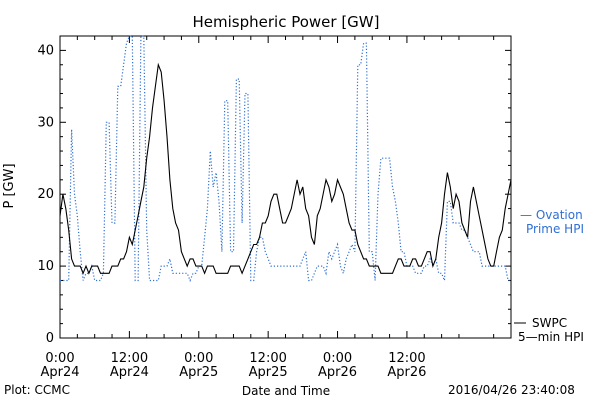  Describe the element at coordinates (37, 390) in the screenshot. I see `footer-credit: Plot: CCMC` at that location.